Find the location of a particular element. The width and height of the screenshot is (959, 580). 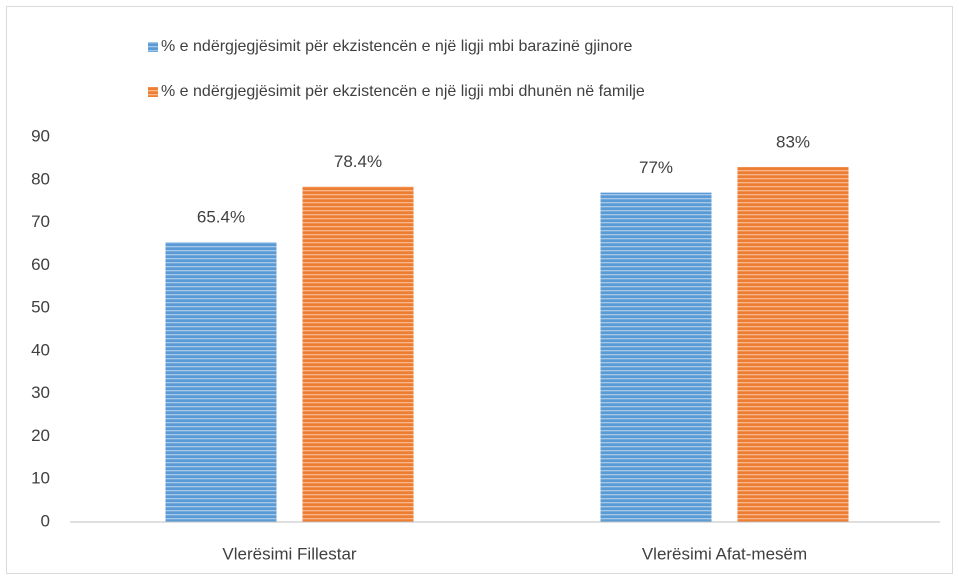

y-tick-label: 70 is located at coordinates (40, 221).